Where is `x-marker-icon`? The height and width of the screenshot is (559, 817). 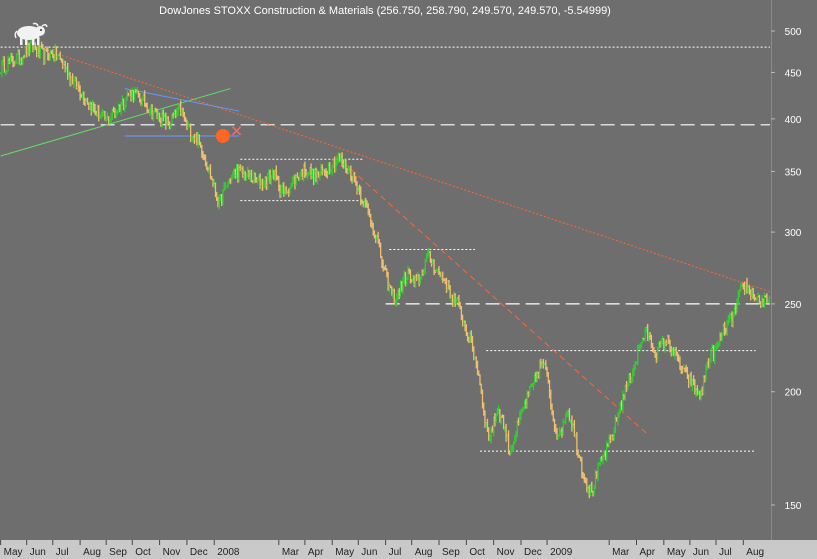
x-marker-icon is located at coordinates (237, 131).